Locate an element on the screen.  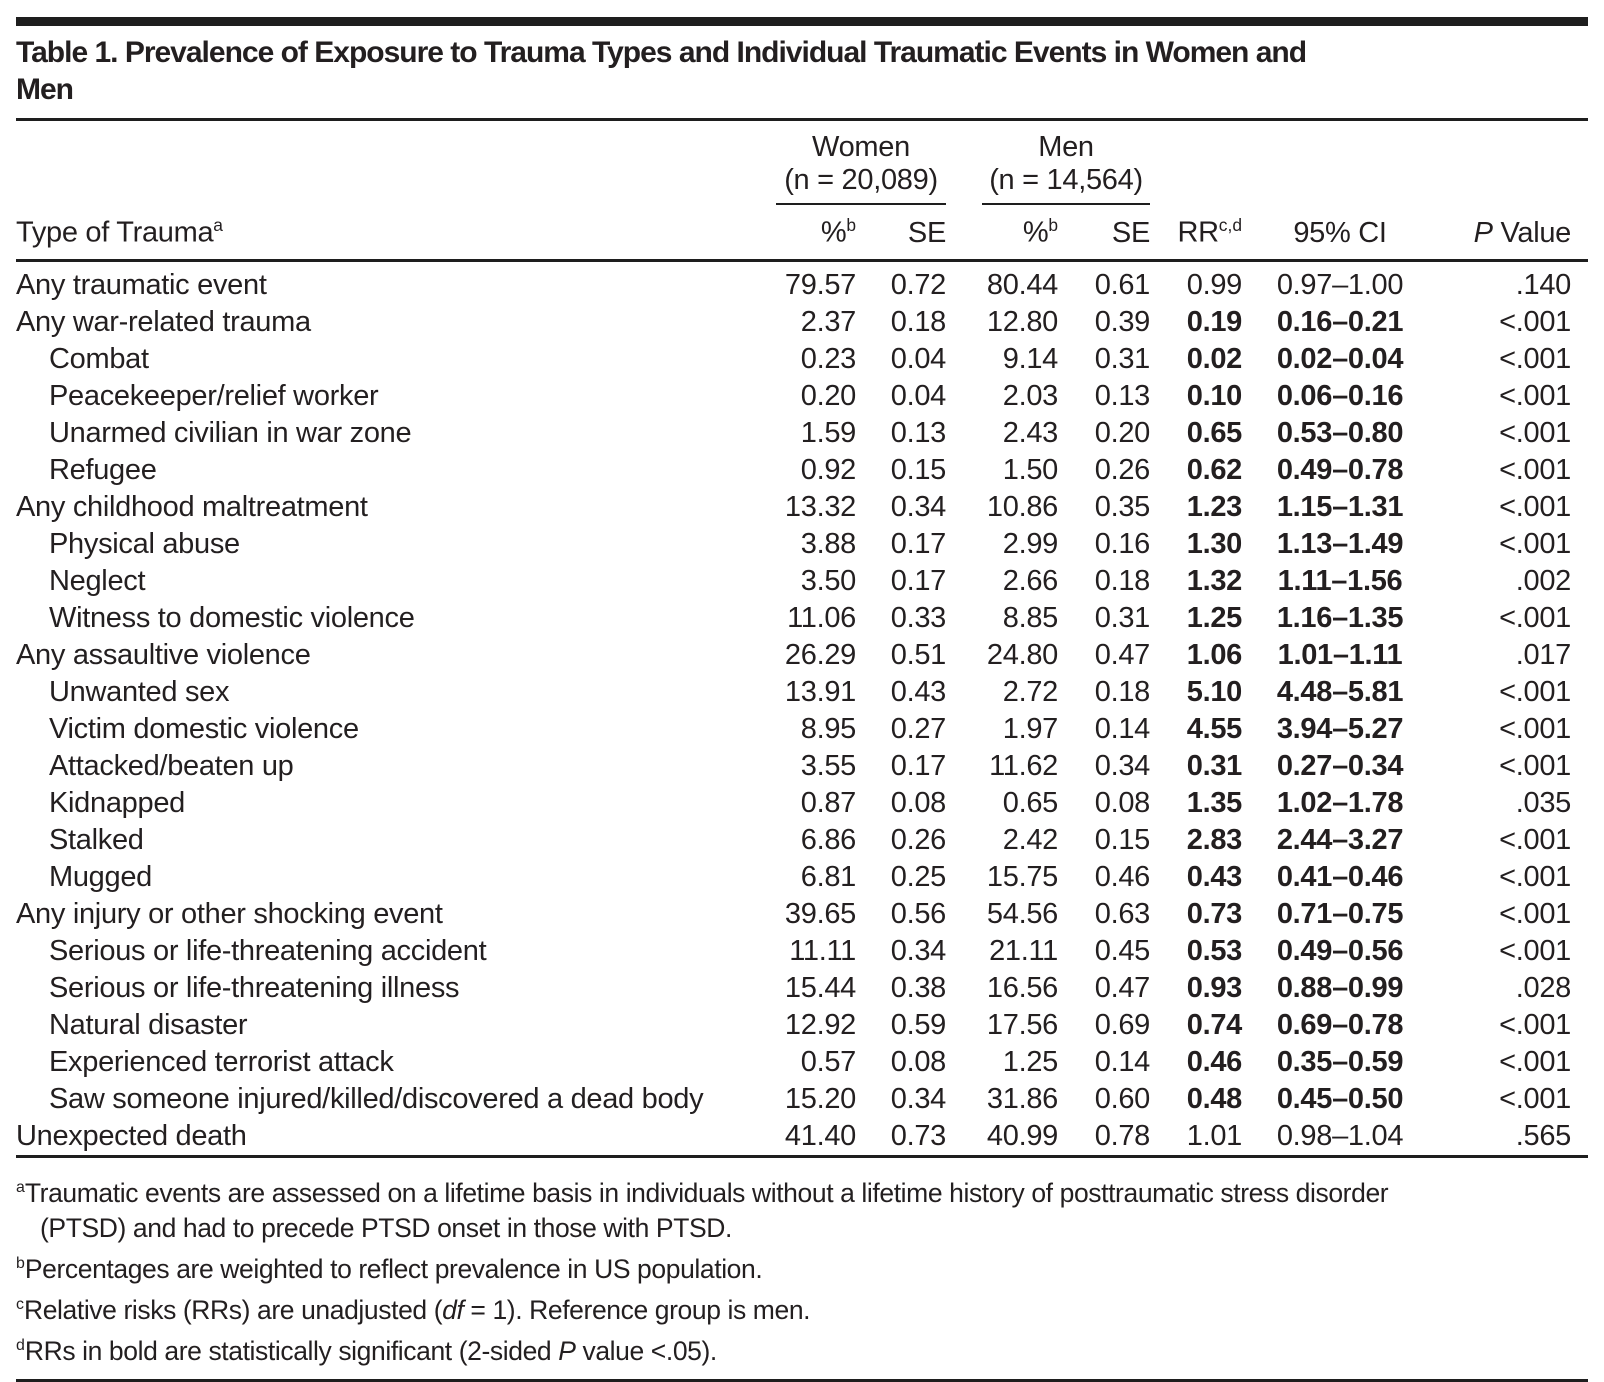
men-se-cell: 0.16 is located at coordinates (1122, 543).